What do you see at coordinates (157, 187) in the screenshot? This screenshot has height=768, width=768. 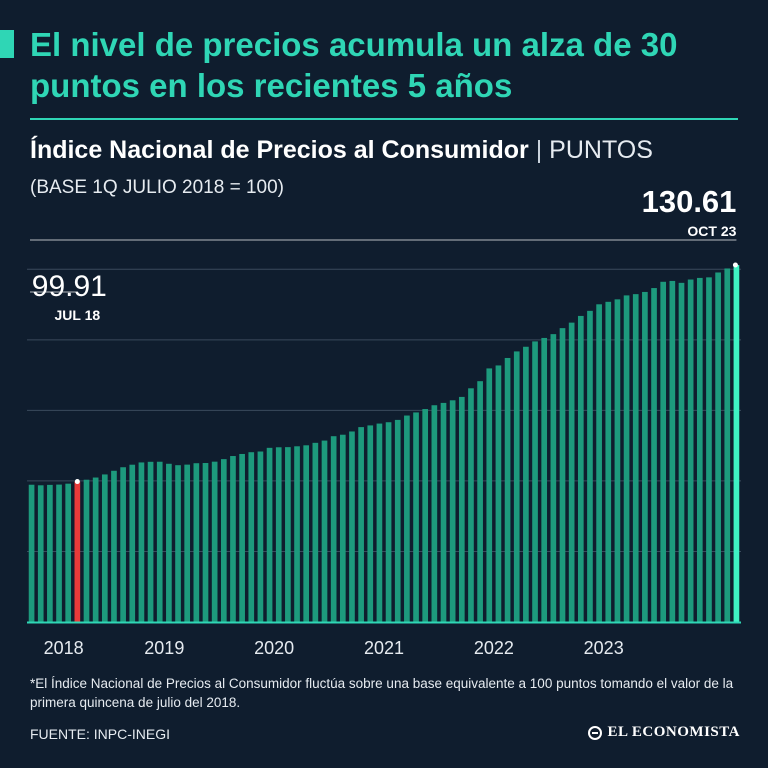 I see `chart-subtitle: (BASE 1Q JULIO 2018 = 100)` at bounding box center [157, 187].